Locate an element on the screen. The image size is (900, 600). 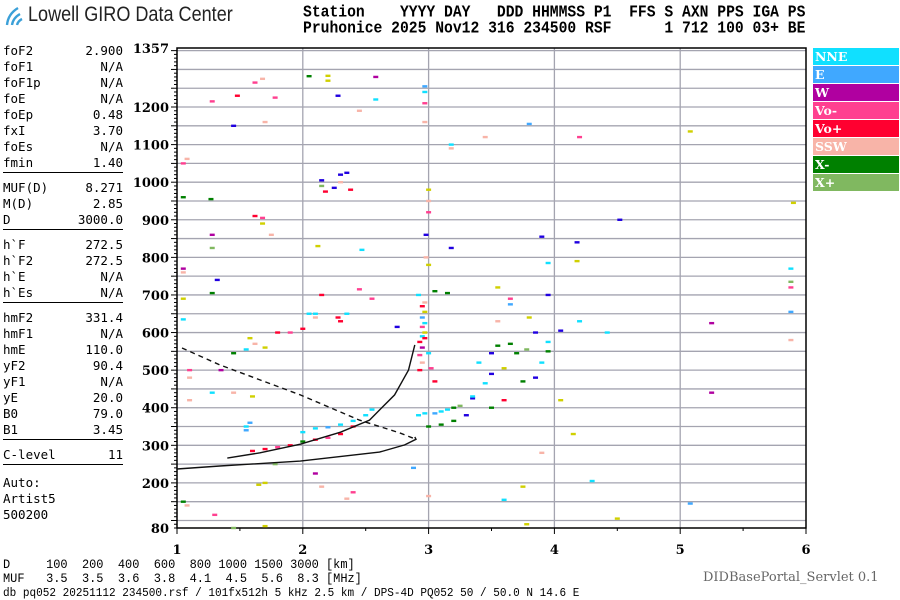
legend-item-vominus: Vo- is located at coordinates (856, 110).